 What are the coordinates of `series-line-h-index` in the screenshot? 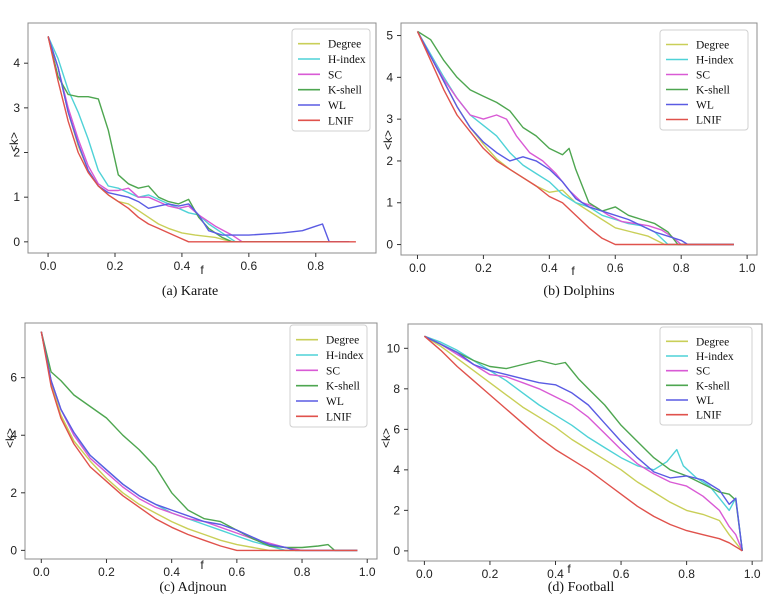 It's located at (198, 139).